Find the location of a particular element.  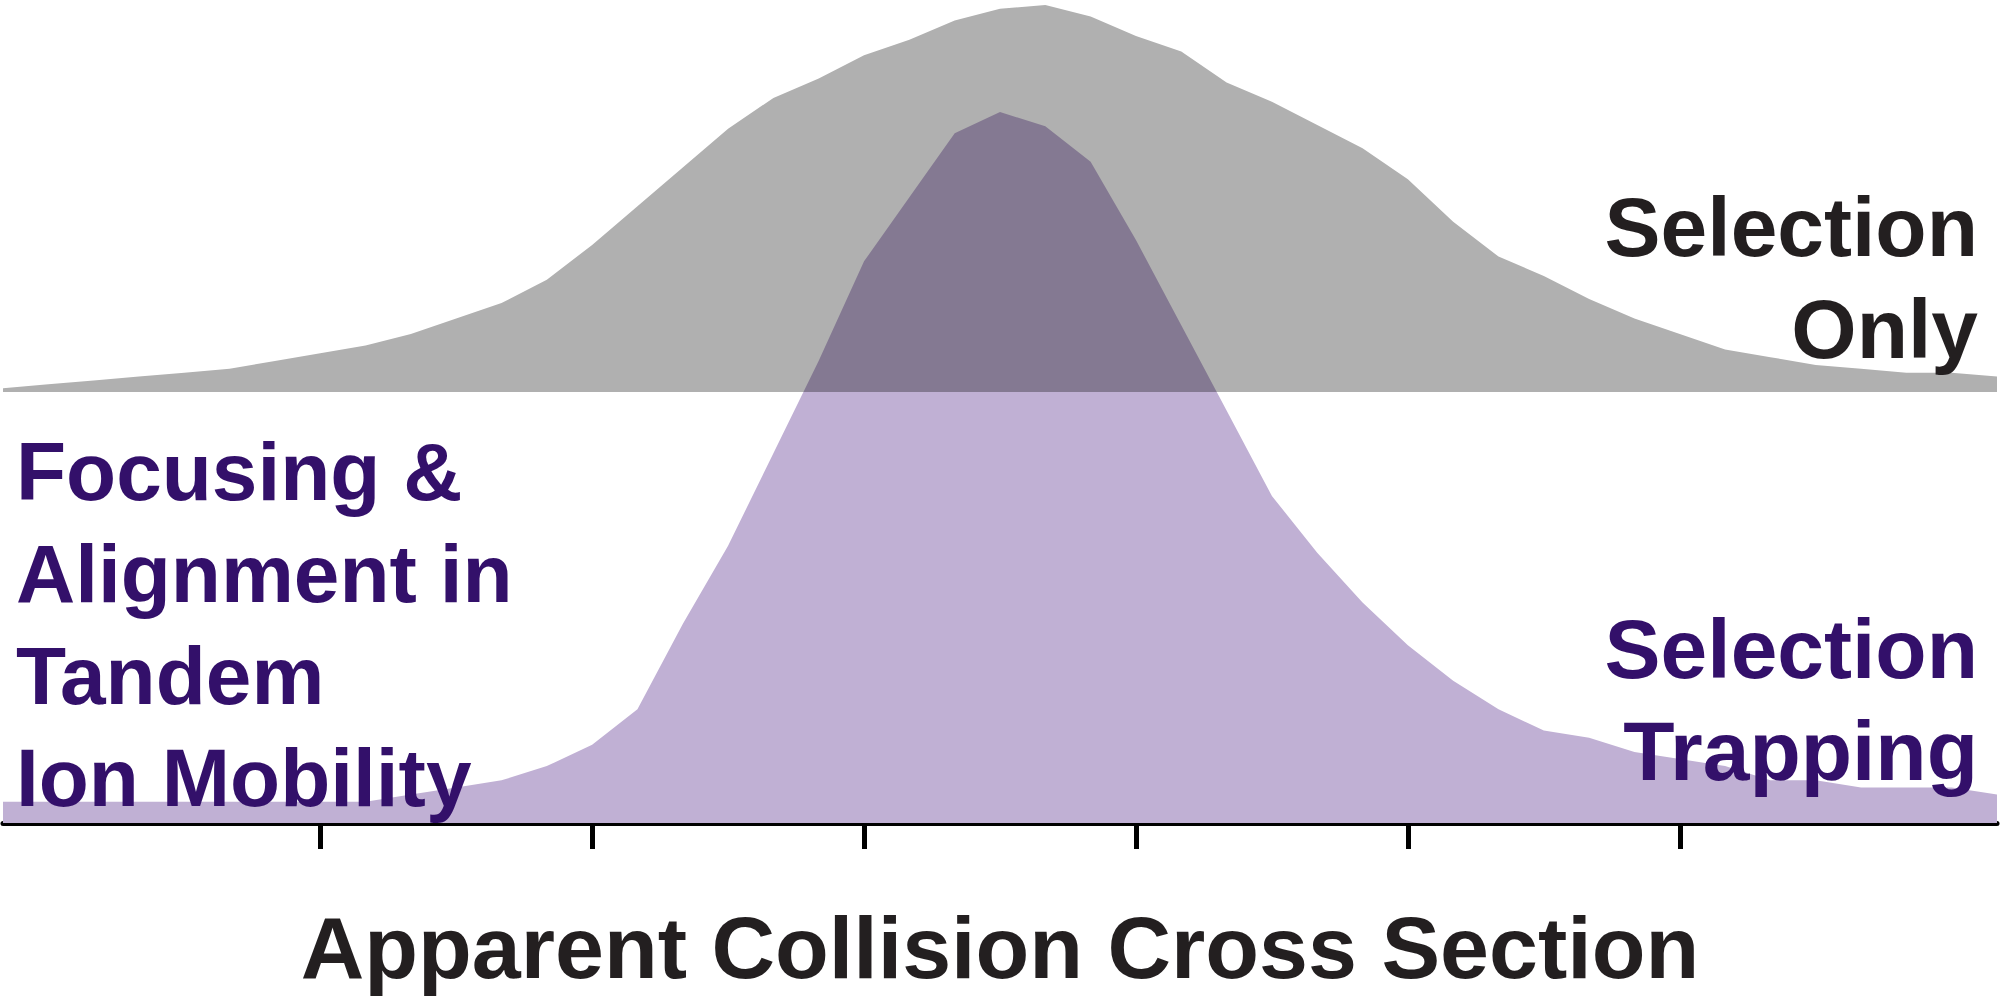

annotation: Focusing & Alignment in Tandem Ion Mobility is located at coordinates (264, 624).